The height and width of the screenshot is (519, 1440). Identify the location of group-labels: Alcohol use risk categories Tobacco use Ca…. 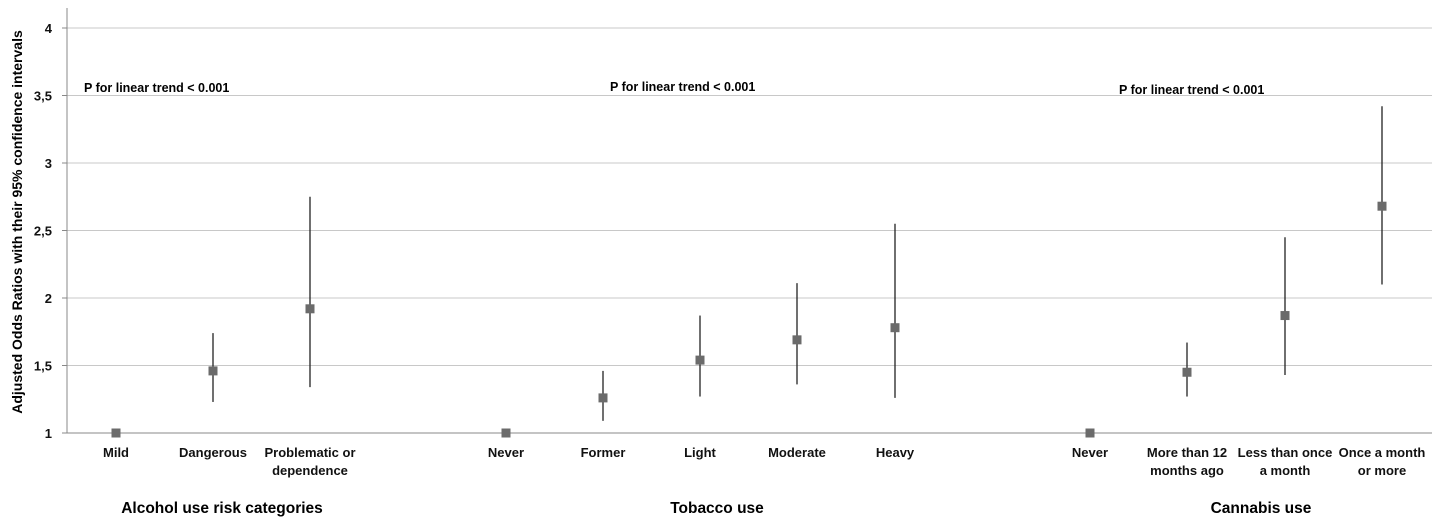
(716, 508).